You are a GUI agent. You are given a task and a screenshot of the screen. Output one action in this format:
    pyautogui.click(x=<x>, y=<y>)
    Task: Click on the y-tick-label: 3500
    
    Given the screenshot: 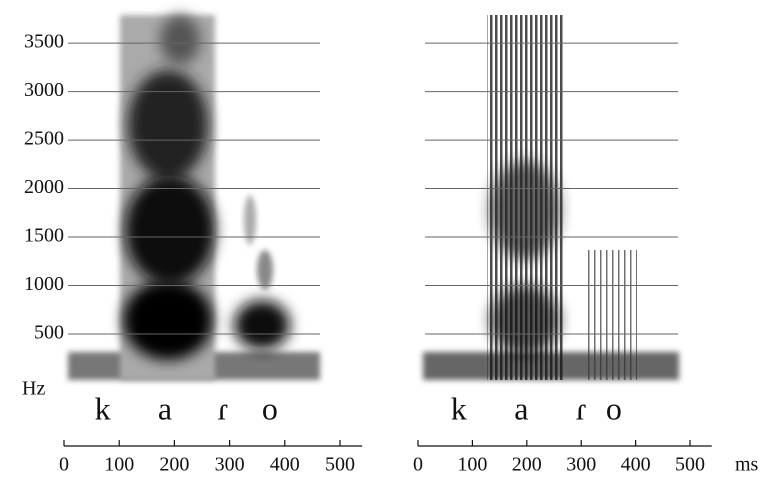 What is the action you would take?
    pyautogui.click(x=44, y=42)
    